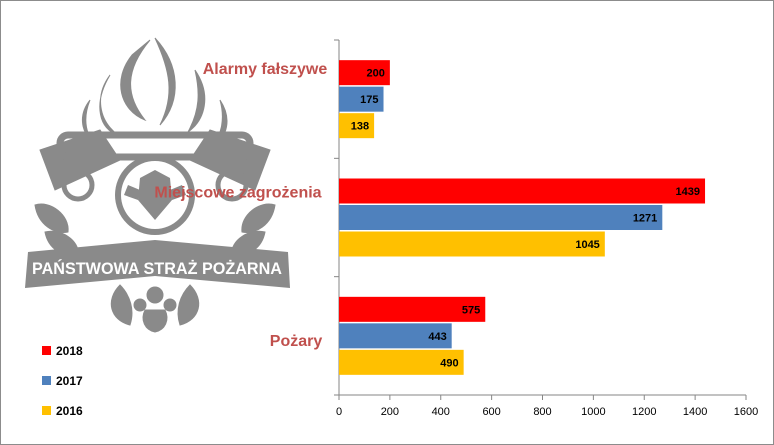 This screenshot has height=445, width=774. I want to click on x-tick-label: 800, so click(542, 412).